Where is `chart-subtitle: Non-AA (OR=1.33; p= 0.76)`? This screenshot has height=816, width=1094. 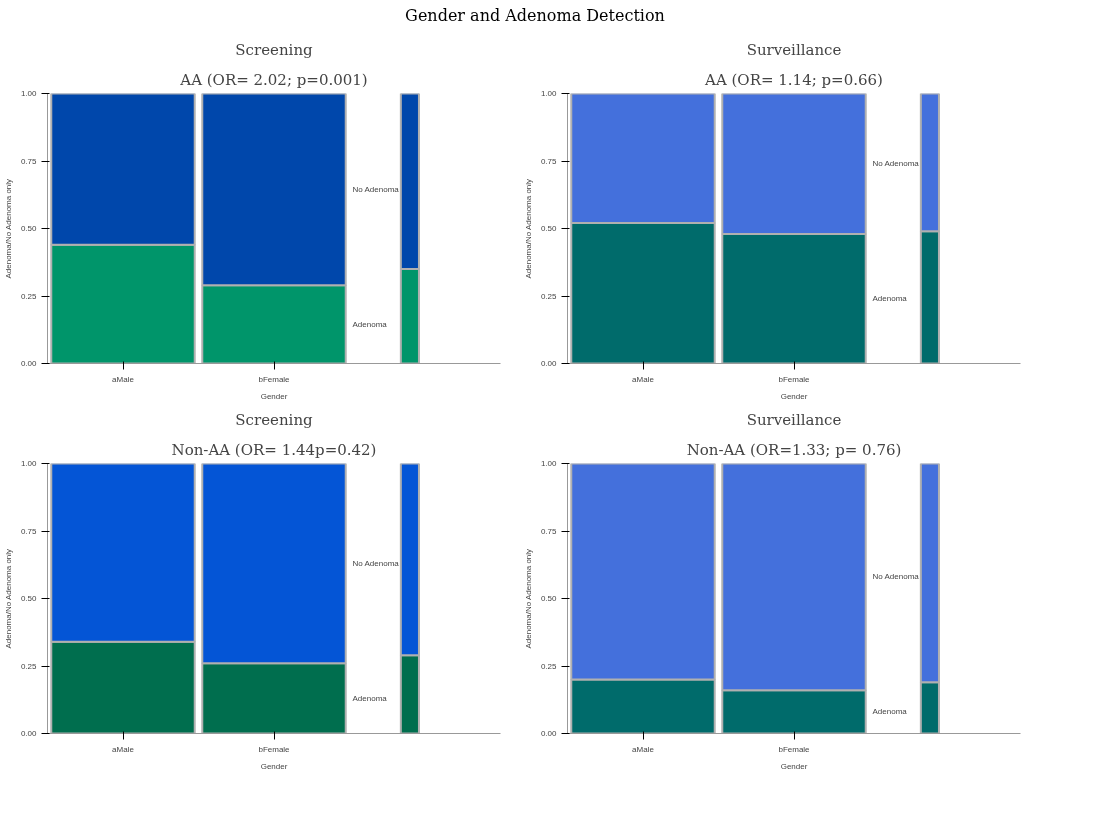 chart-subtitle: Non-AA (OR=1.33; p= 0.76) is located at coordinates (794, 449).